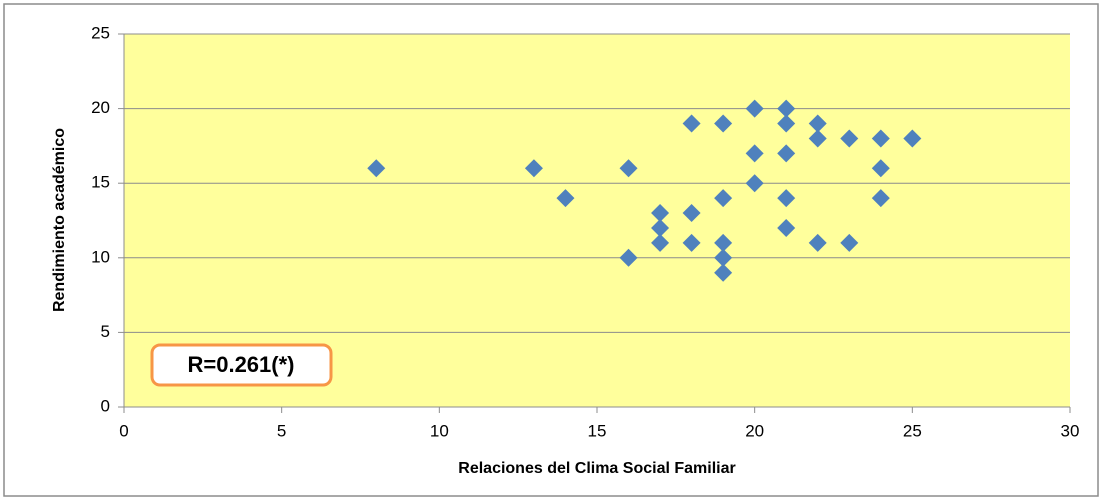 Image resolution: width=1104 pixels, height=504 pixels. What do you see at coordinates (123, 430) in the screenshot?
I see `x-tick-label: 0` at bounding box center [123, 430].